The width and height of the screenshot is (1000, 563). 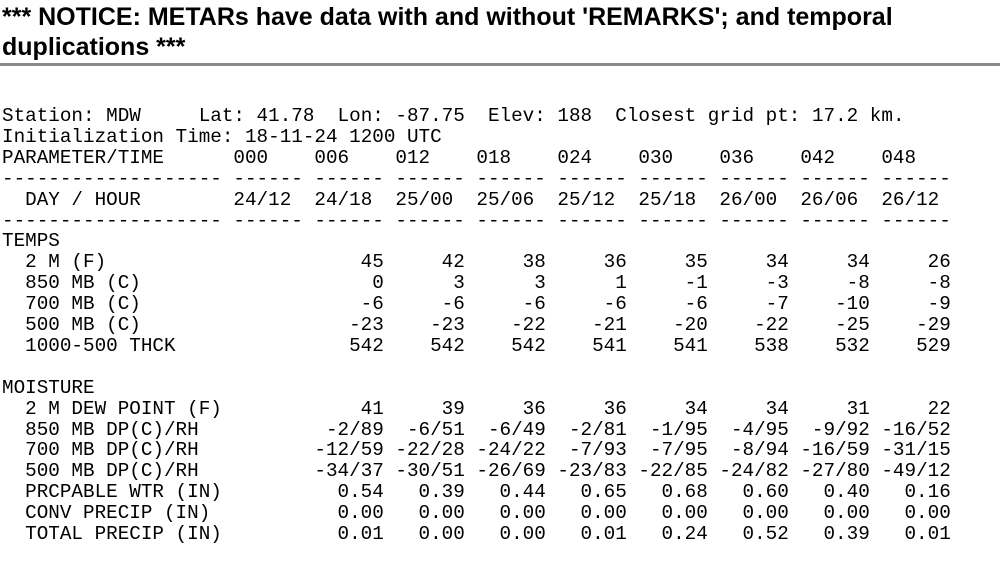 I want to click on row-label: 850 MB DP(C)/RH, so click(x=112, y=429).